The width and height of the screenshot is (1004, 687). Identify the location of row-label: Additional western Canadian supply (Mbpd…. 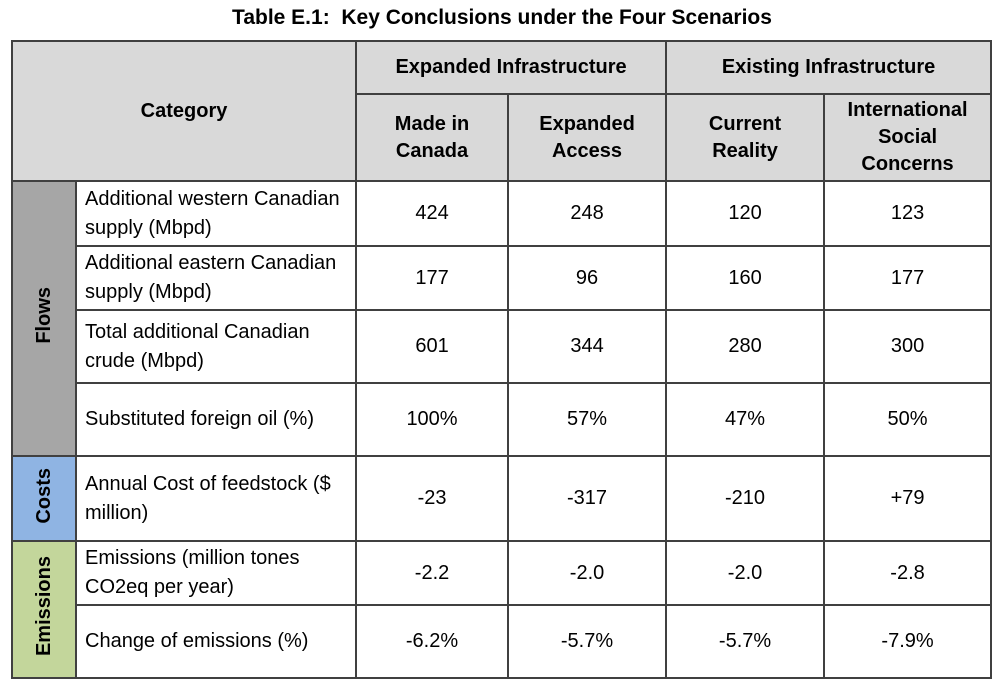
(216, 213).